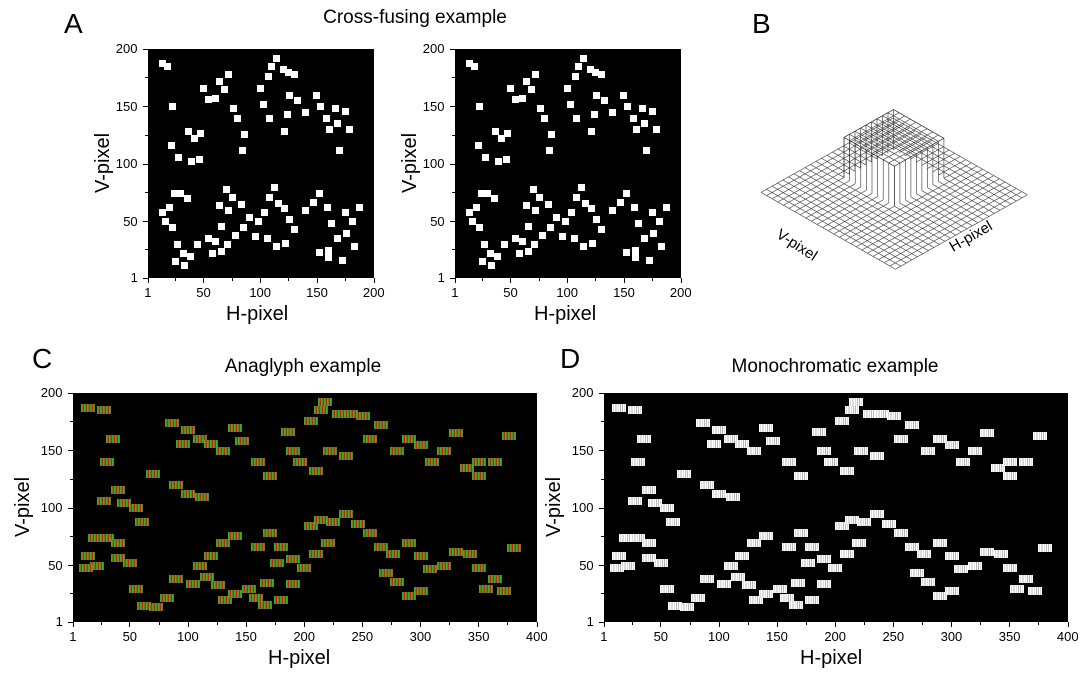  Describe the element at coordinates (146, 193) in the screenshot. I see `y-minor-tick` at that location.